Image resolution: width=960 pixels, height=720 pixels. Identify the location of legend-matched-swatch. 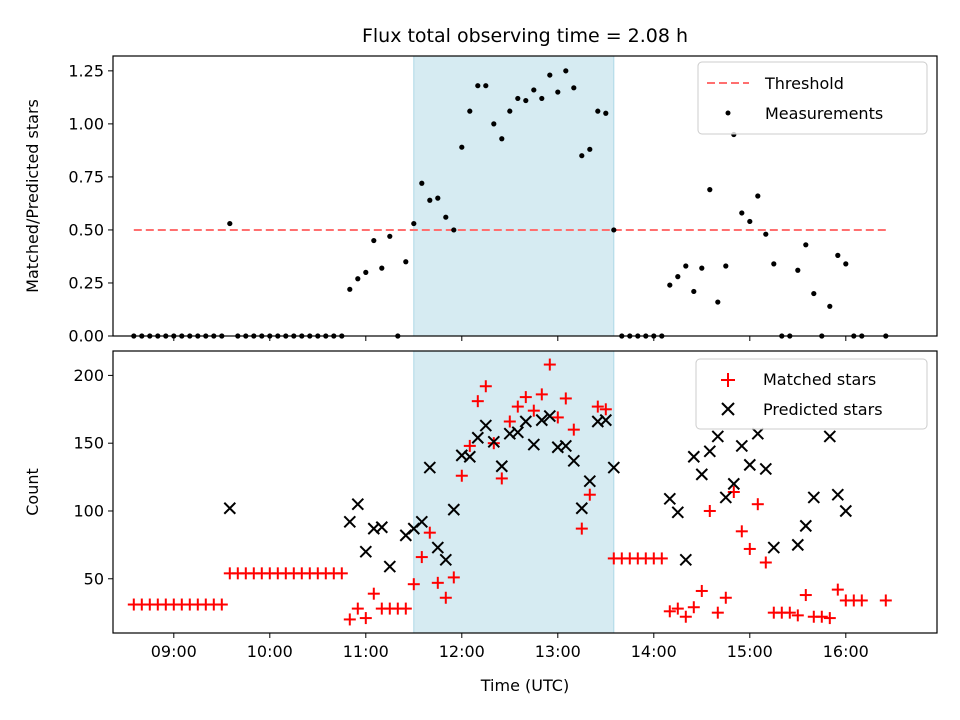
(728, 380).